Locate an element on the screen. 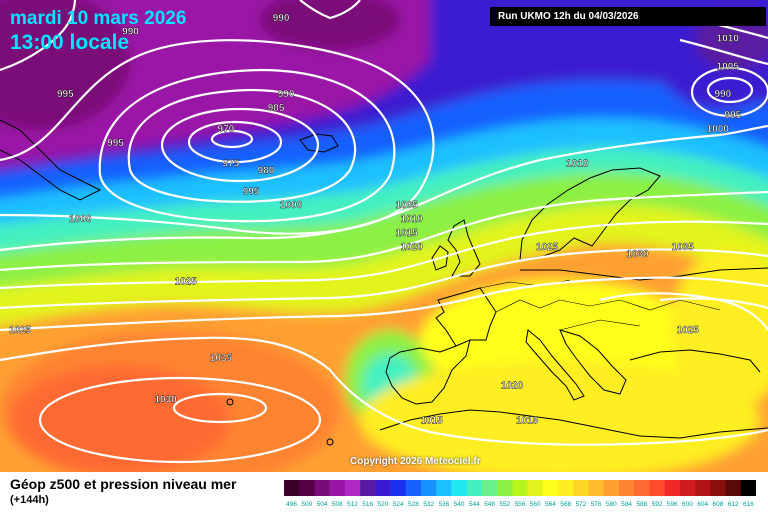 This screenshot has width=768, height=512. coastline-iberia is located at coordinates (428, 372).